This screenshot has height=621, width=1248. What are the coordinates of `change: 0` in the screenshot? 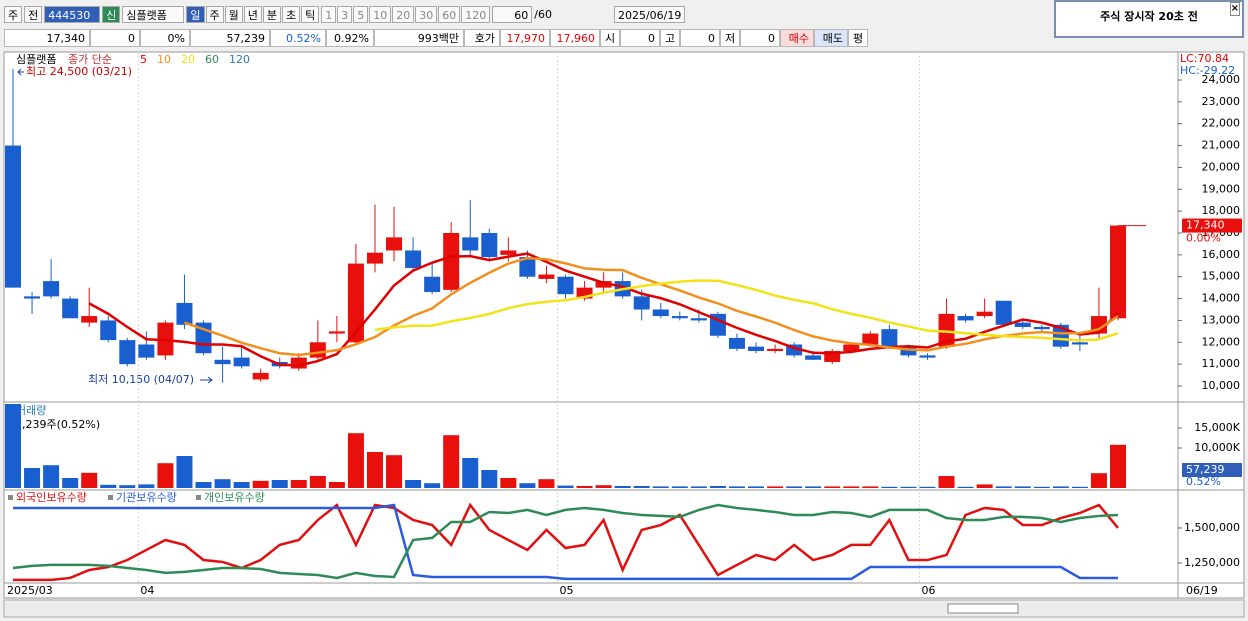 It's located at (115, 38).